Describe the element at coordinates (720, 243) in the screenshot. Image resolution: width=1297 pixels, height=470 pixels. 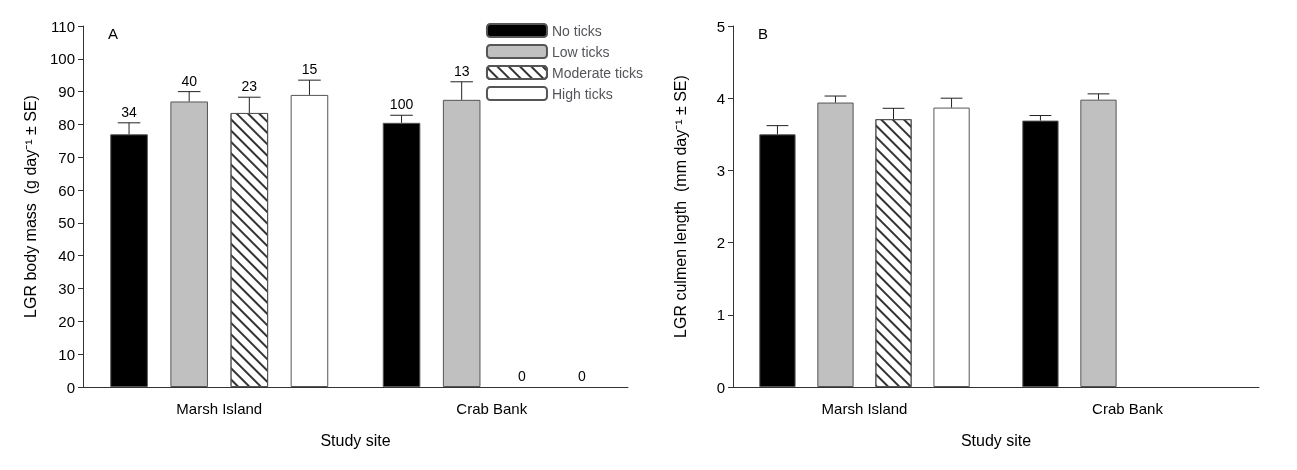
I see `y-tick-label: 2` at that location.